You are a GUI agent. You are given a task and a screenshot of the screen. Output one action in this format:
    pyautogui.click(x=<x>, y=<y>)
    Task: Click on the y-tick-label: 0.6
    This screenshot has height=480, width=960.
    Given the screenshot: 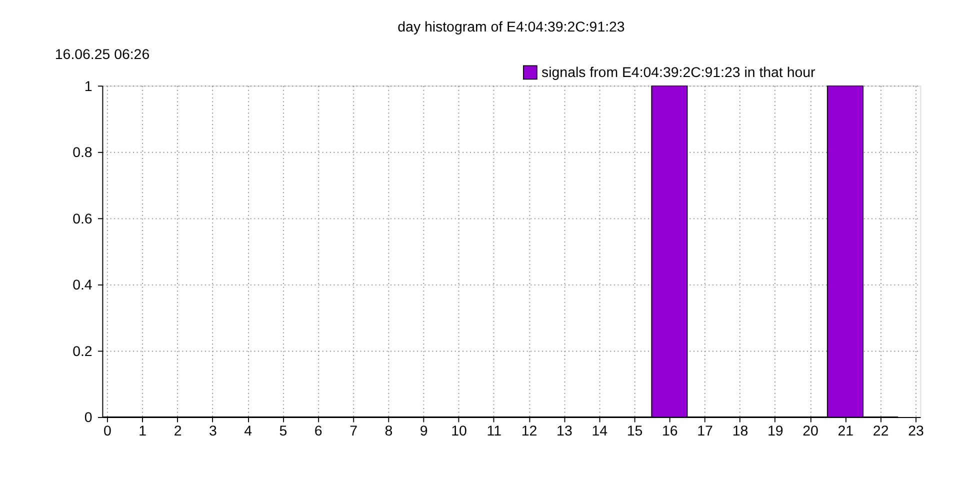 What is the action you would take?
    pyautogui.click(x=82, y=219)
    